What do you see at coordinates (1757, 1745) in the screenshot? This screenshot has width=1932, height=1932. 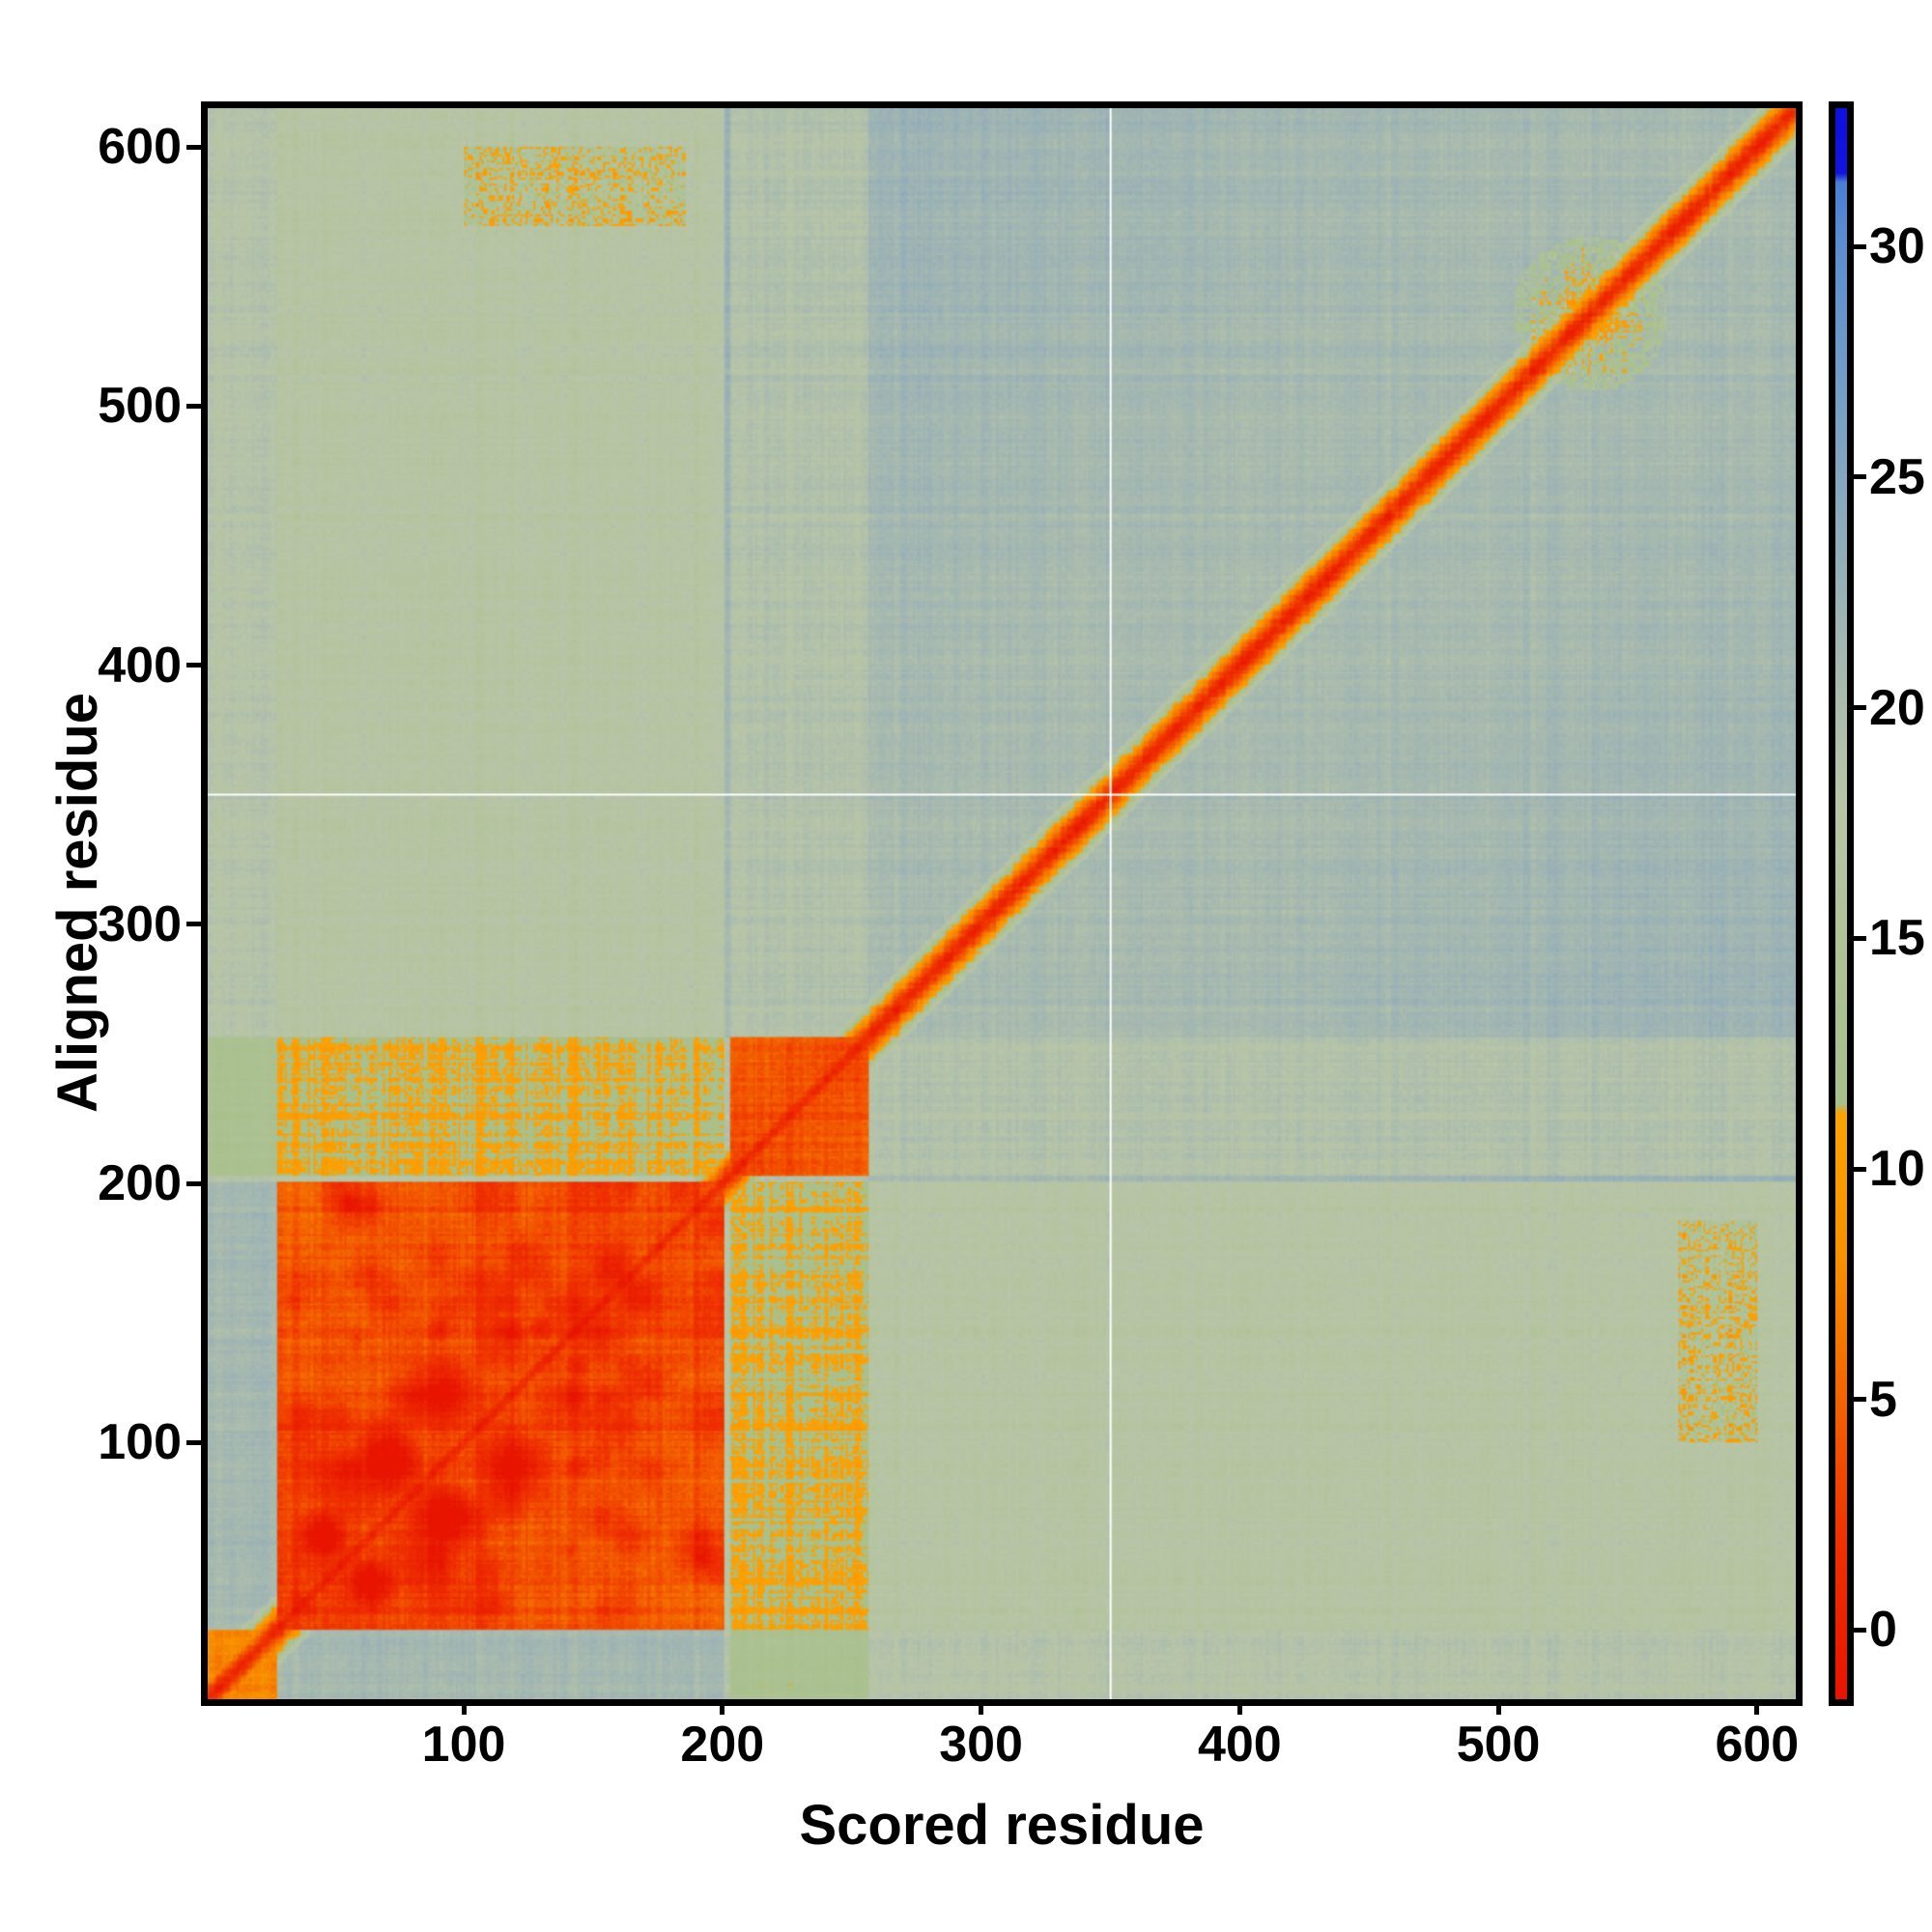 I see `x-tick-label: 600` at bounding box center [1757, 1745].